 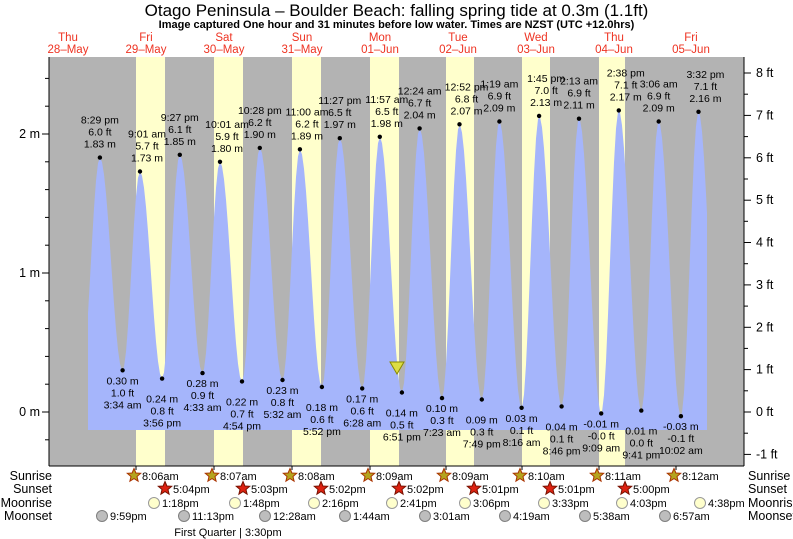 I want to click on sunrise-time: 8:06am, so click(x=160, y=477).